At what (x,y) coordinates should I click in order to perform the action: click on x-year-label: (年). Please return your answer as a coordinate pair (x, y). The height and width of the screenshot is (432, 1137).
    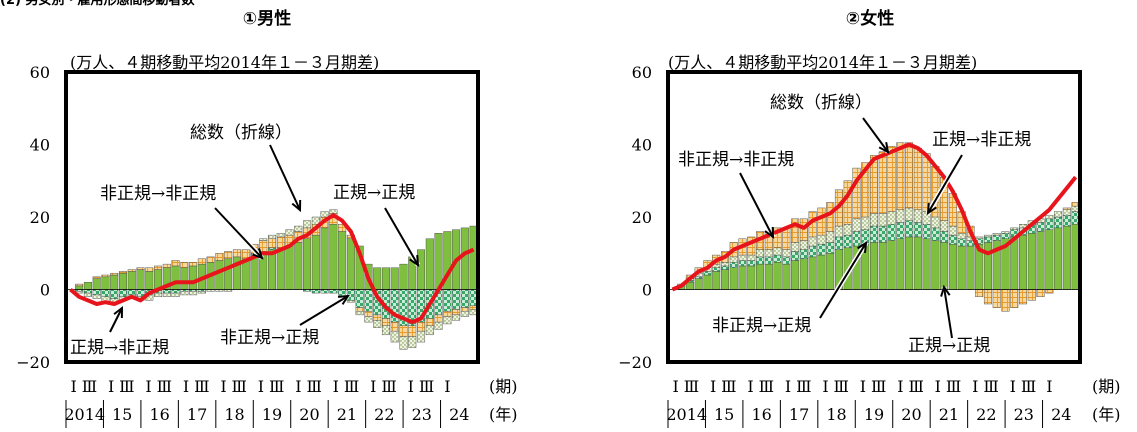
    Looking at the image, I should click on (503, 414).